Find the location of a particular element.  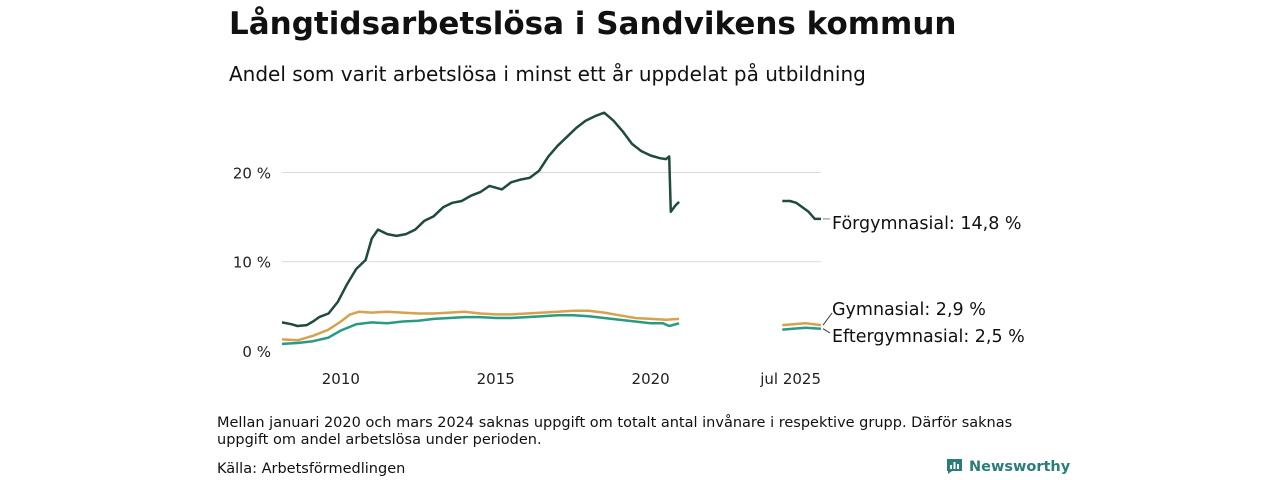

source-text: Källa: Arbetsförmedlingen is located at coordinates (311, 469).